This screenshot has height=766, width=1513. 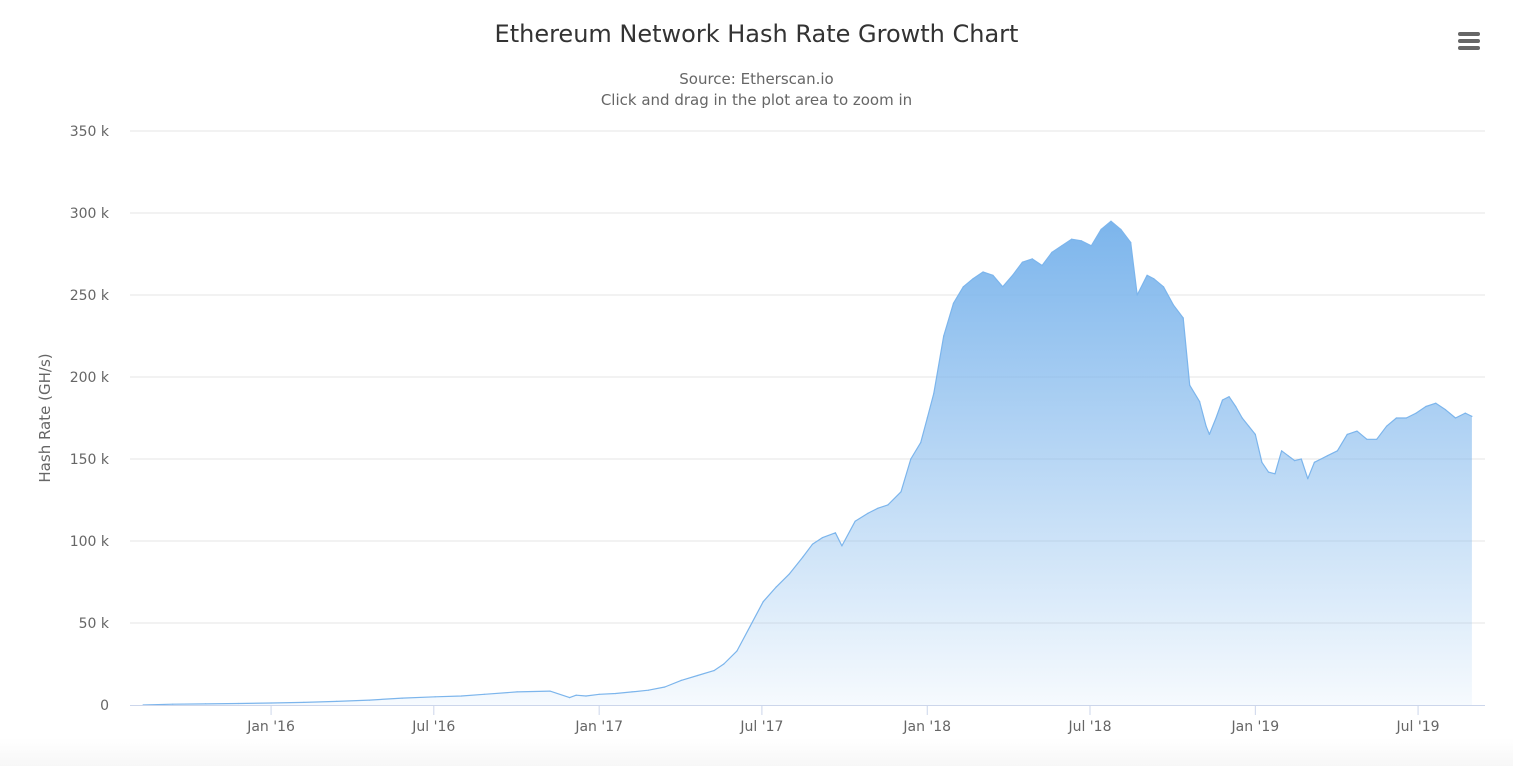 What do you see at coordinates (90, 378) in the screenshot?
I see `y-tick-label: 200 k` at bounding box center [90, 378].